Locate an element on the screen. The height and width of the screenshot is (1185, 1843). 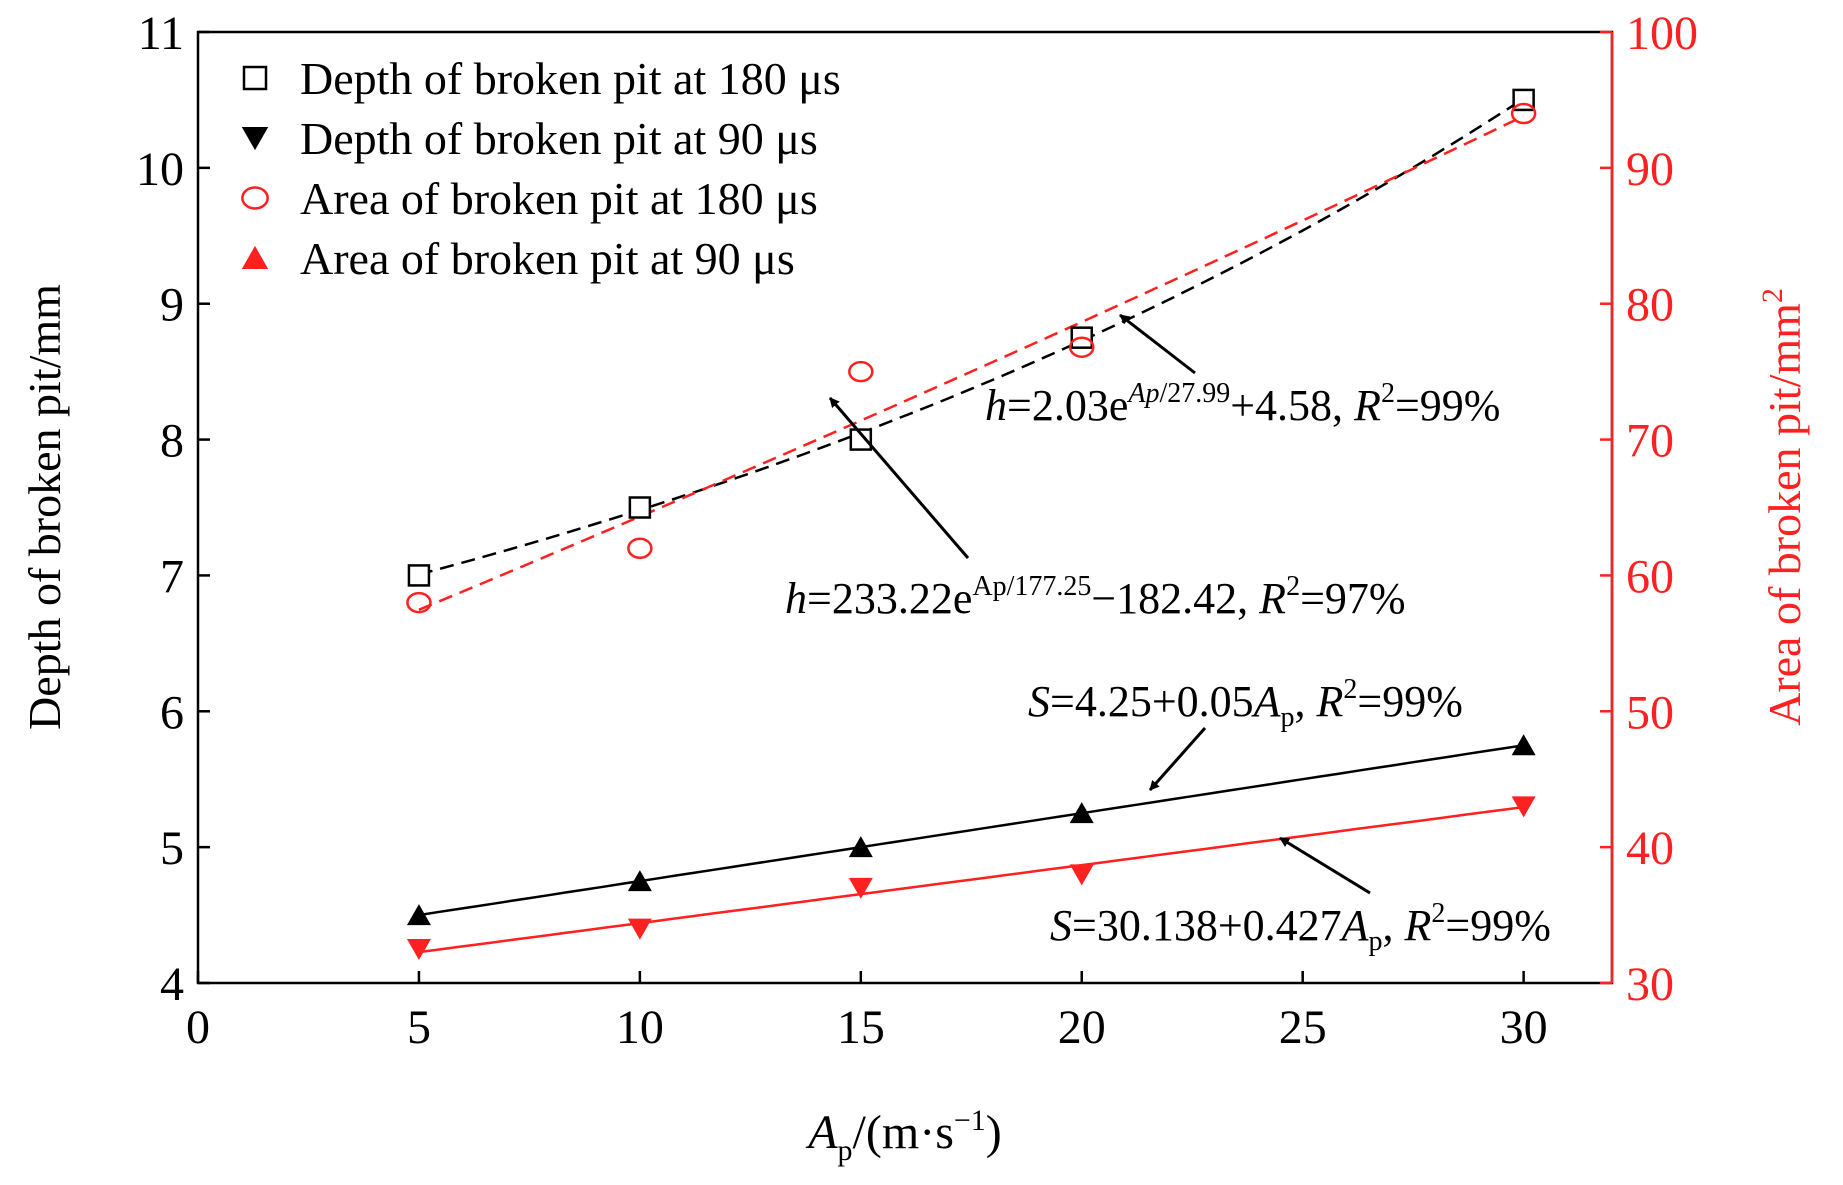
x-tick-label: 15 is located at coordinates (861, 1027).